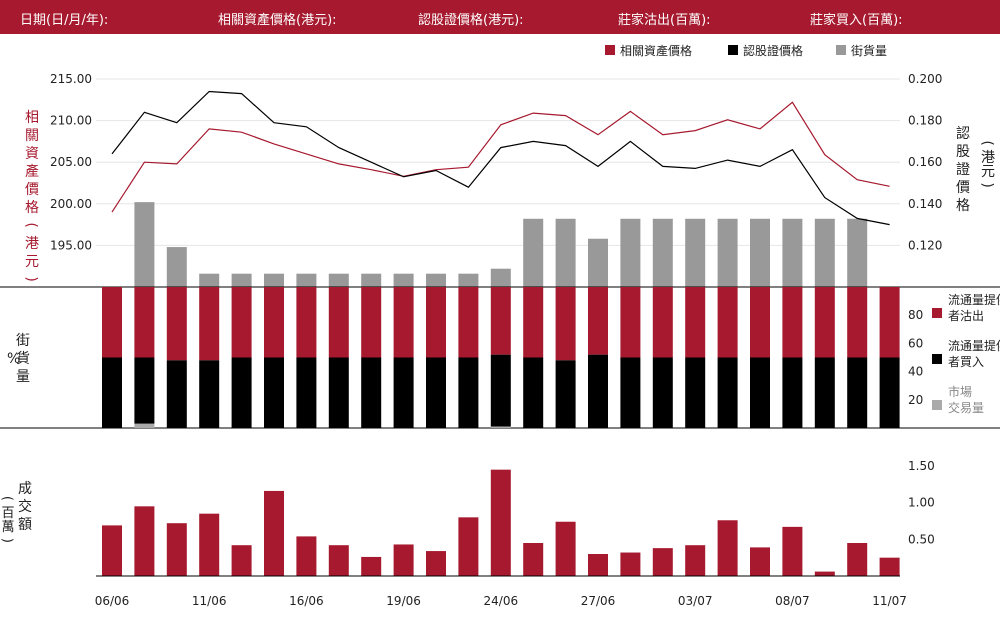 The height and width of the screenshot is (620, 1000). I want to click on left-axis-title-char: 關, so click(32, 136).